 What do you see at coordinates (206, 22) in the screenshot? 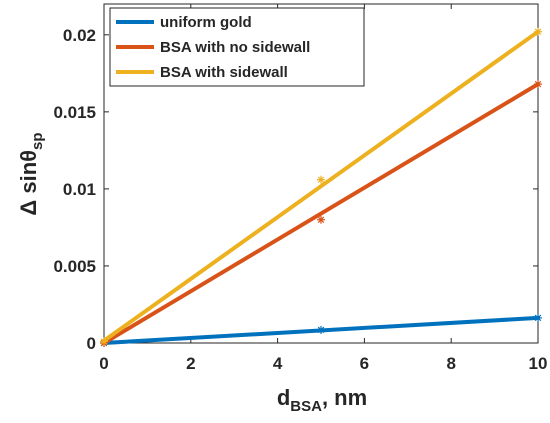
I see `legend-label-uniform-gold: uniform gold` at bounding box center [206, 22].